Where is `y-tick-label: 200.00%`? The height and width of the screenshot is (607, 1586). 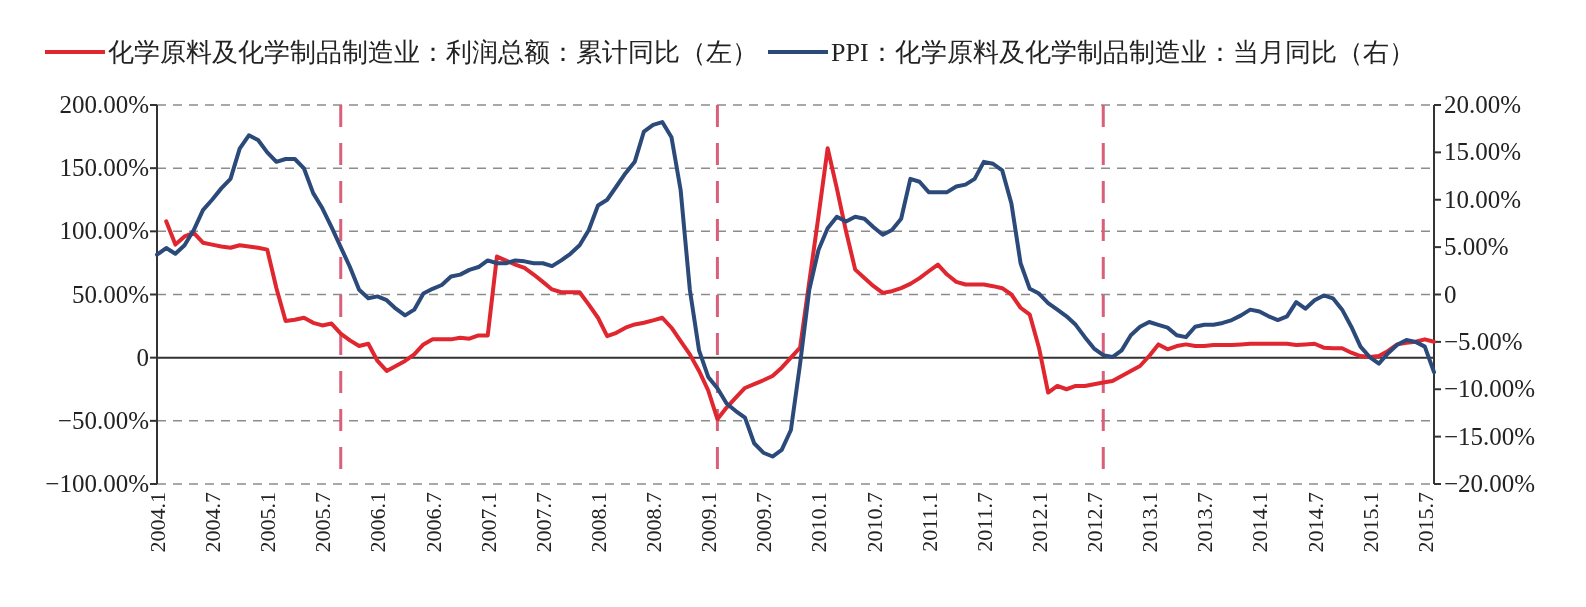 y-tick-label: 200.00% is located at coordinates (104, 104).